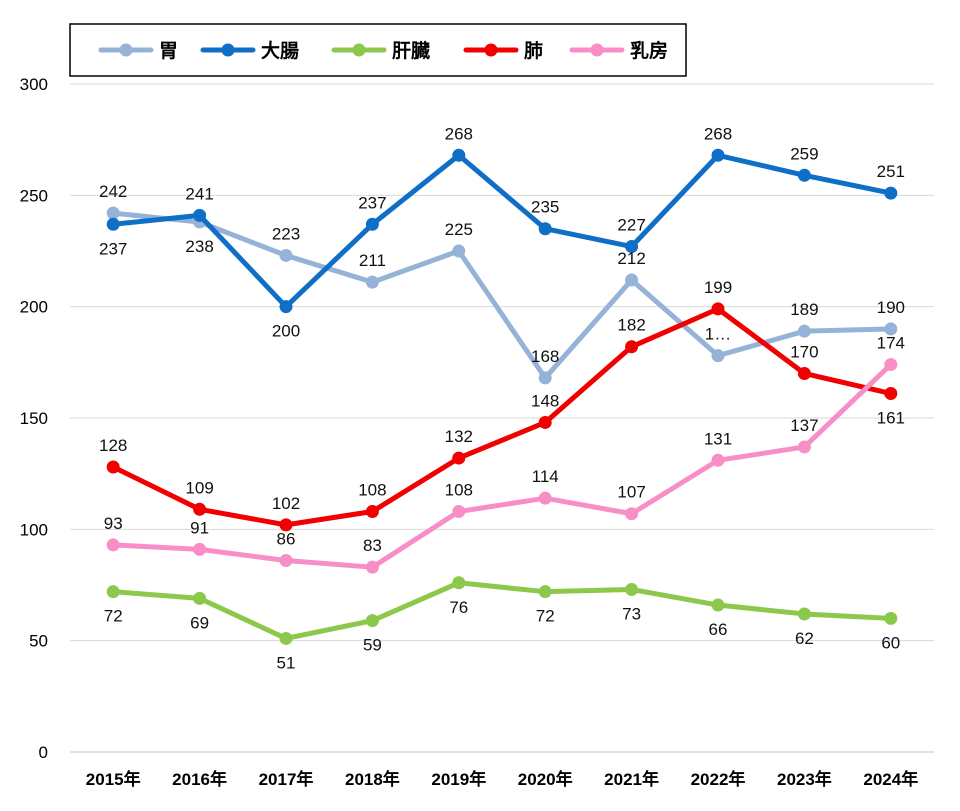 The height and width of the screenshot is (811, 960). Describe the element at coordinates (890, 779) in the screenshot. I see `x-tick-label: 2024年` at that location.